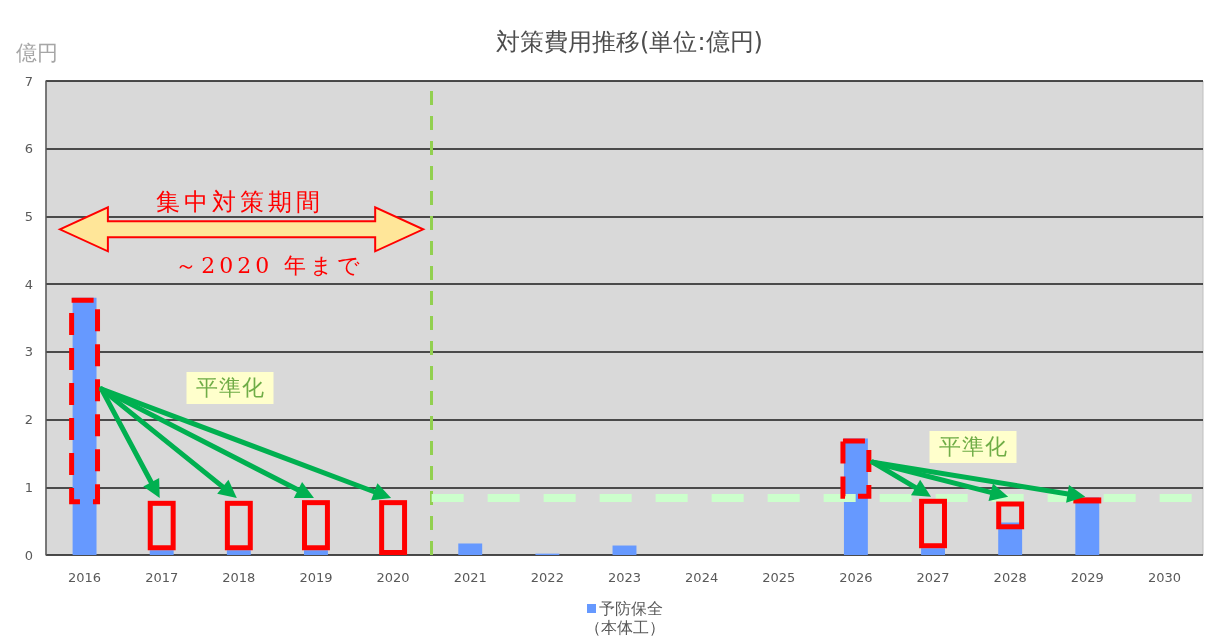 This screenshot has height=641, width=1212. What do you see at coordinates (316, 577) in the screenshot?
I see `x-tick-label: 2019` at bounding box center [316, 577].